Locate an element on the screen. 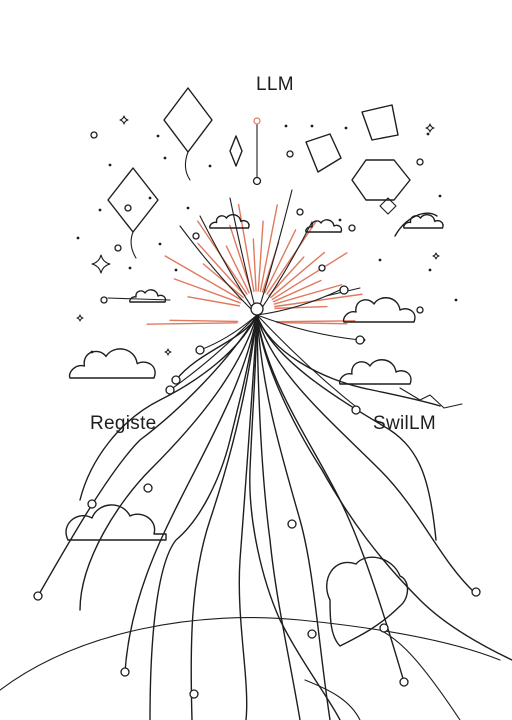 Image resolution: width=512 pixels, height=720 pixels. label-llm: LLM is located at coordinates (275, 84).